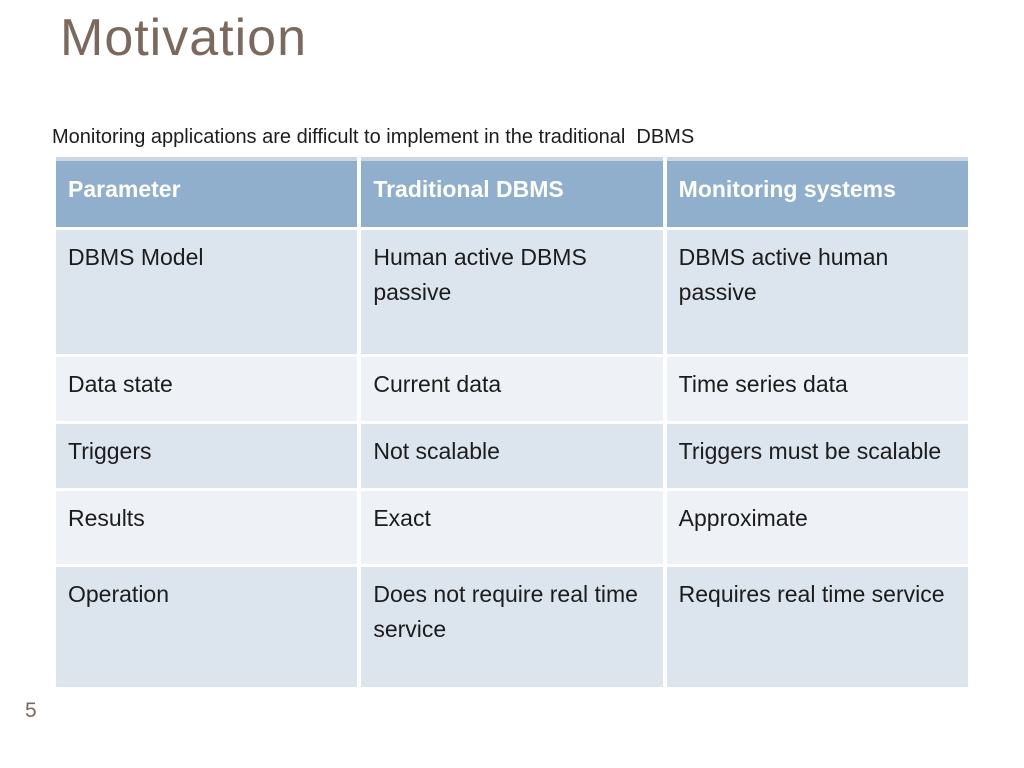  Describe the element at coordinates (512, 292) in the screenshot. I see `table-cell-dbms-model-traditional: Human active DBMS passive` at that location.